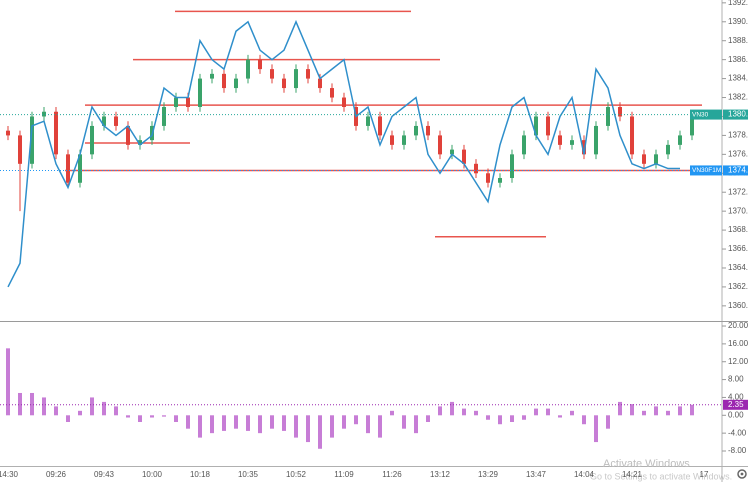 The width and height of the screenshot is (748, 482). Describe the element at coordinates (738, 21) in the screenshot. I see `y-tick-label: 1390.00` at that location.